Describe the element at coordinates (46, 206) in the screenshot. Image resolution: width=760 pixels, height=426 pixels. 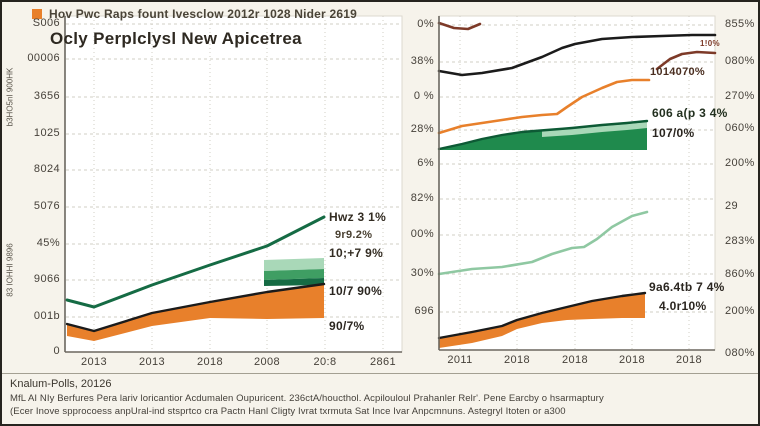
I see `left-chart-y-tick-left: 5076` at that location.